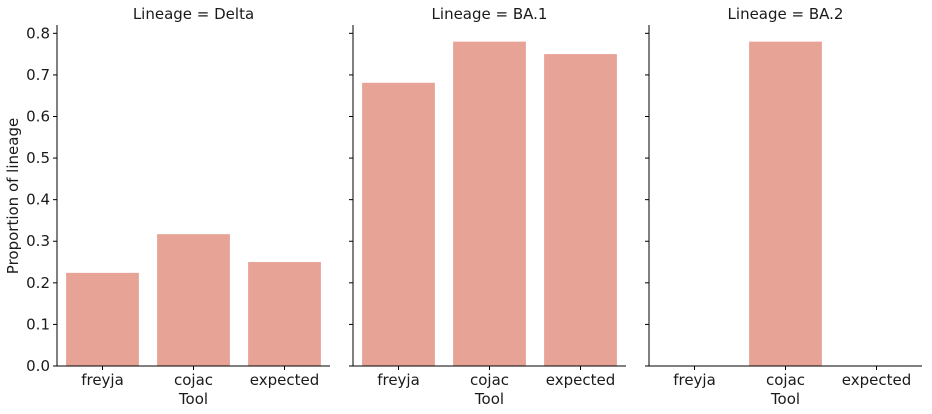  Describe the element at coordinates (38, 75) in the screenshot. I see `y-tick-label: 0.7` at that location.